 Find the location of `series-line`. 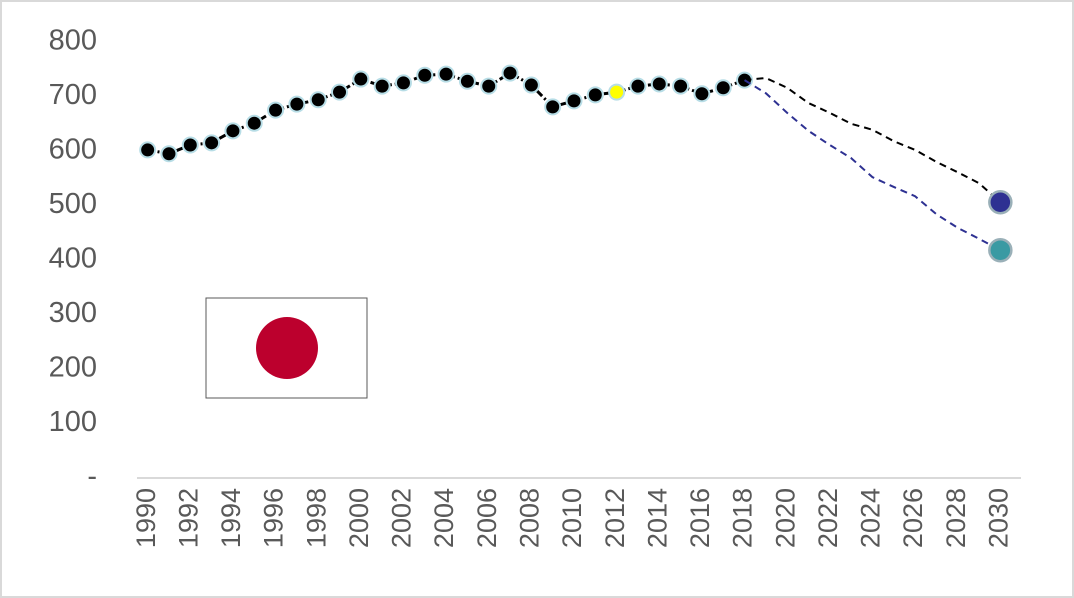

series-line is located at coordinates (872, 165).